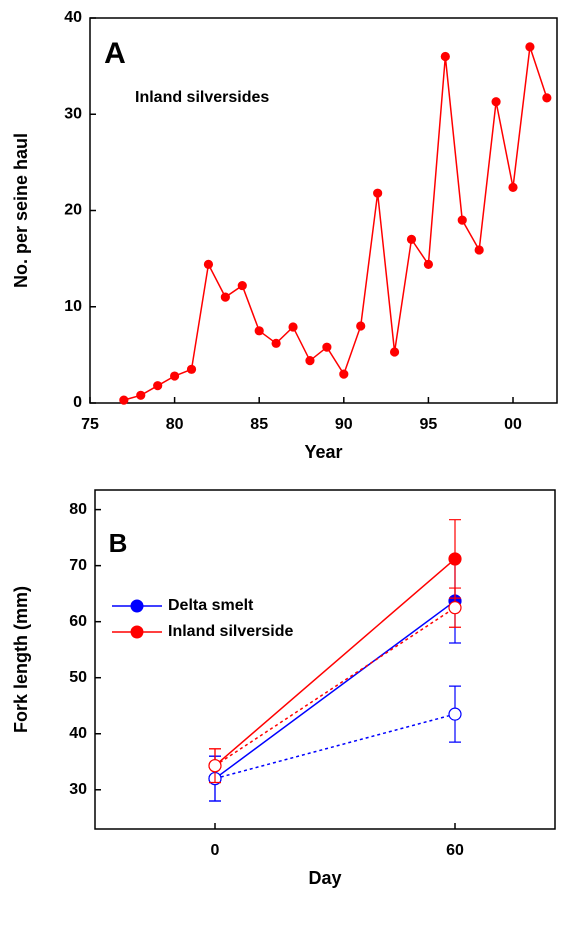 The width and height of the screenshot is (570, 944). Describe the element at coordinates (175, 424) in the screenshot. I see `x-tick-label: 80` at that location.